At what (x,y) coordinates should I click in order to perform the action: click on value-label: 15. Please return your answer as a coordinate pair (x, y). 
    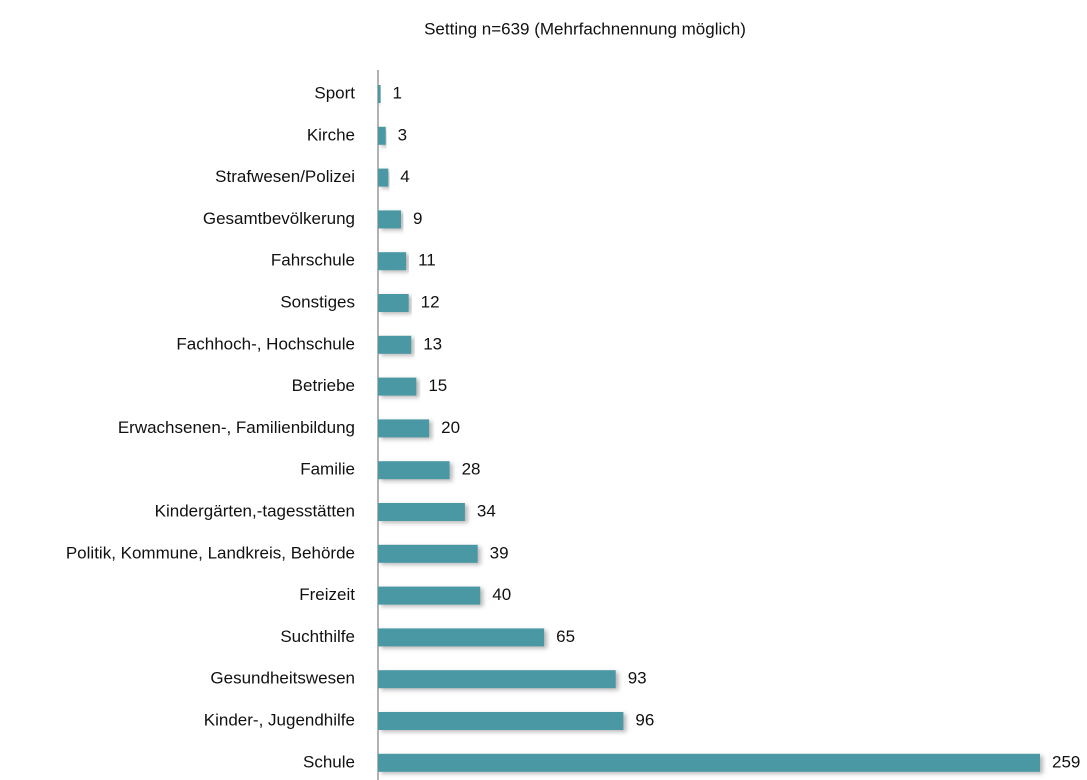
    Looking at the image, I should click on (437, 385).